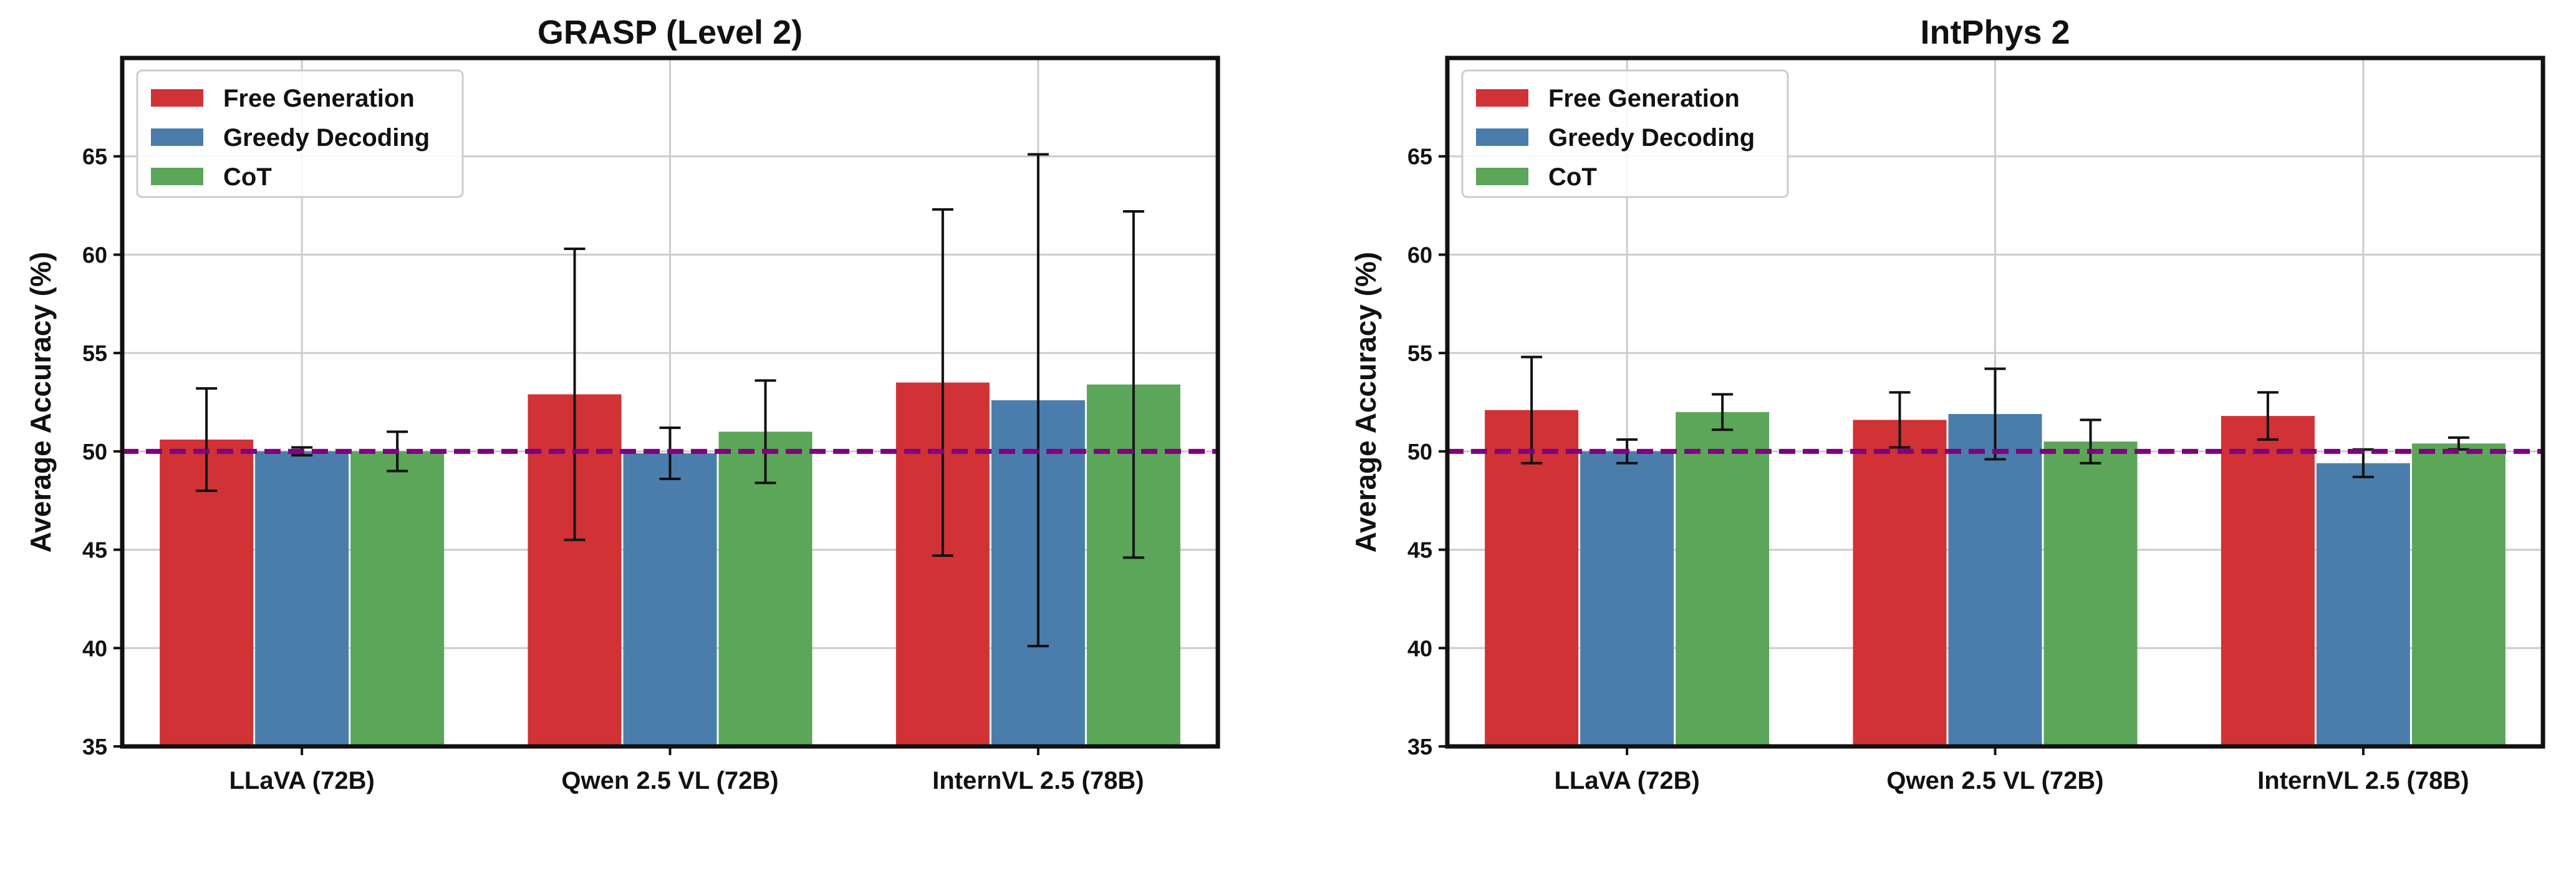  What do you see at coordinates (1995, 32) in the screenshot?
I see `chart-title: IntPhys 2` at bounding box center [1995, 32].